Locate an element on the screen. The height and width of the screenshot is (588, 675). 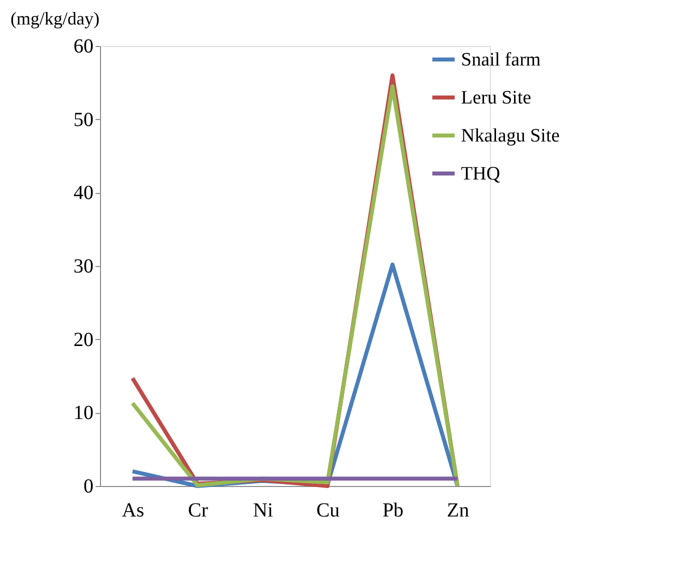
y-tick-label: 30 is located at coordinates (84, 267).